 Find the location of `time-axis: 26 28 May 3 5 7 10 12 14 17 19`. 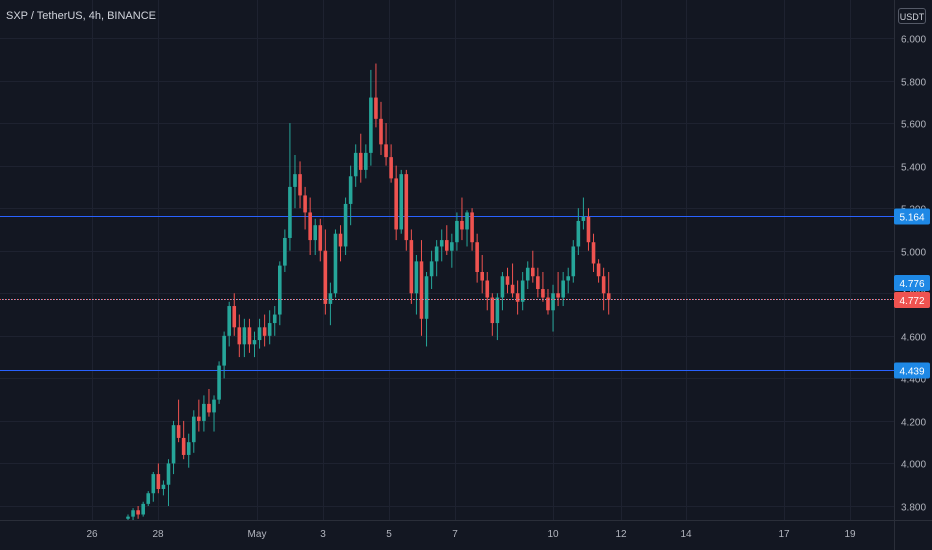

time-axis: 26 28 May 3 5 7 10 12 14 17 19 is located at coordinates (466, 530).